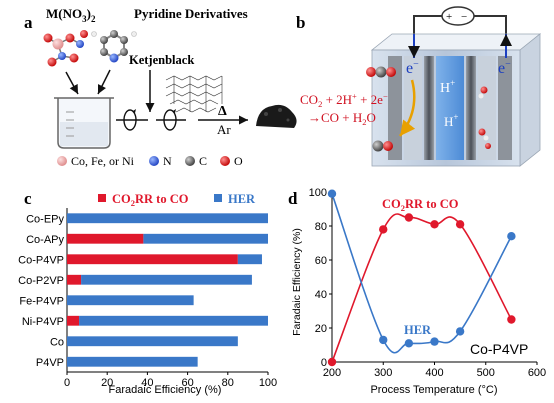 This screenshot has height=403, width=554. Describe the element at coordinates (28, 198) in the screenshot. I see `panel-c-label: c` at that location.